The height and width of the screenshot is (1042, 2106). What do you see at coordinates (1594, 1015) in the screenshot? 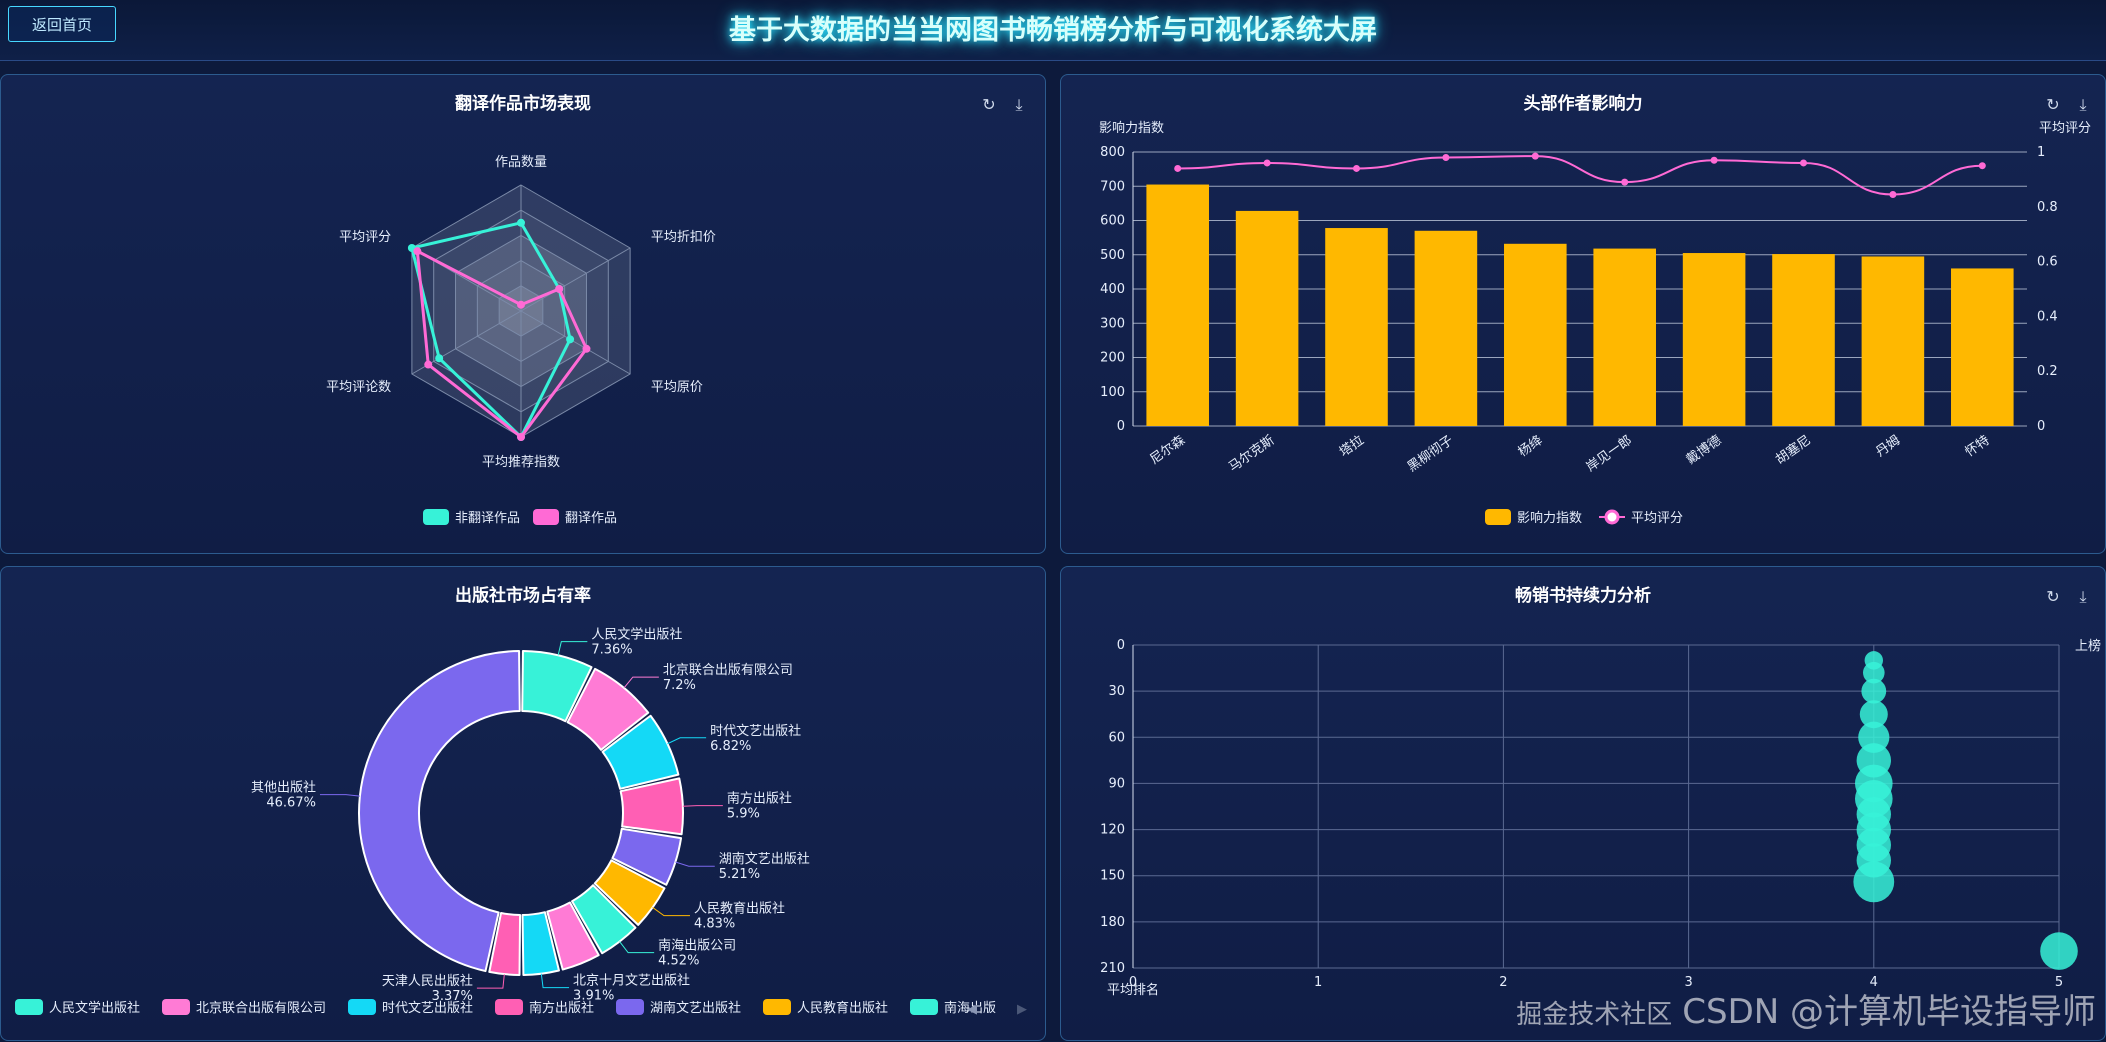
I see `watermark-secondary: 掘金技术社区` at bounding box center [1594, 1015].